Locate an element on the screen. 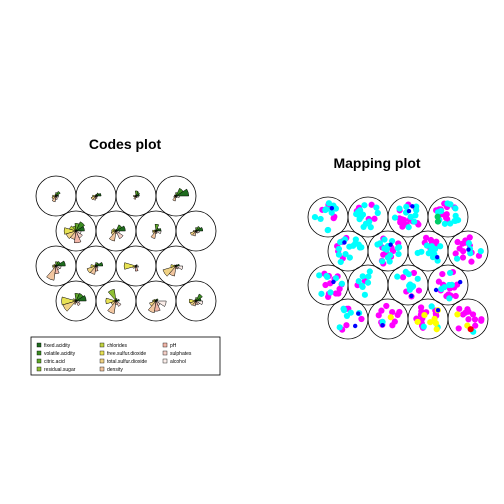 The width and height of the screenshot is (504, 504). legend-item: density is located at coordinates (111, 369).